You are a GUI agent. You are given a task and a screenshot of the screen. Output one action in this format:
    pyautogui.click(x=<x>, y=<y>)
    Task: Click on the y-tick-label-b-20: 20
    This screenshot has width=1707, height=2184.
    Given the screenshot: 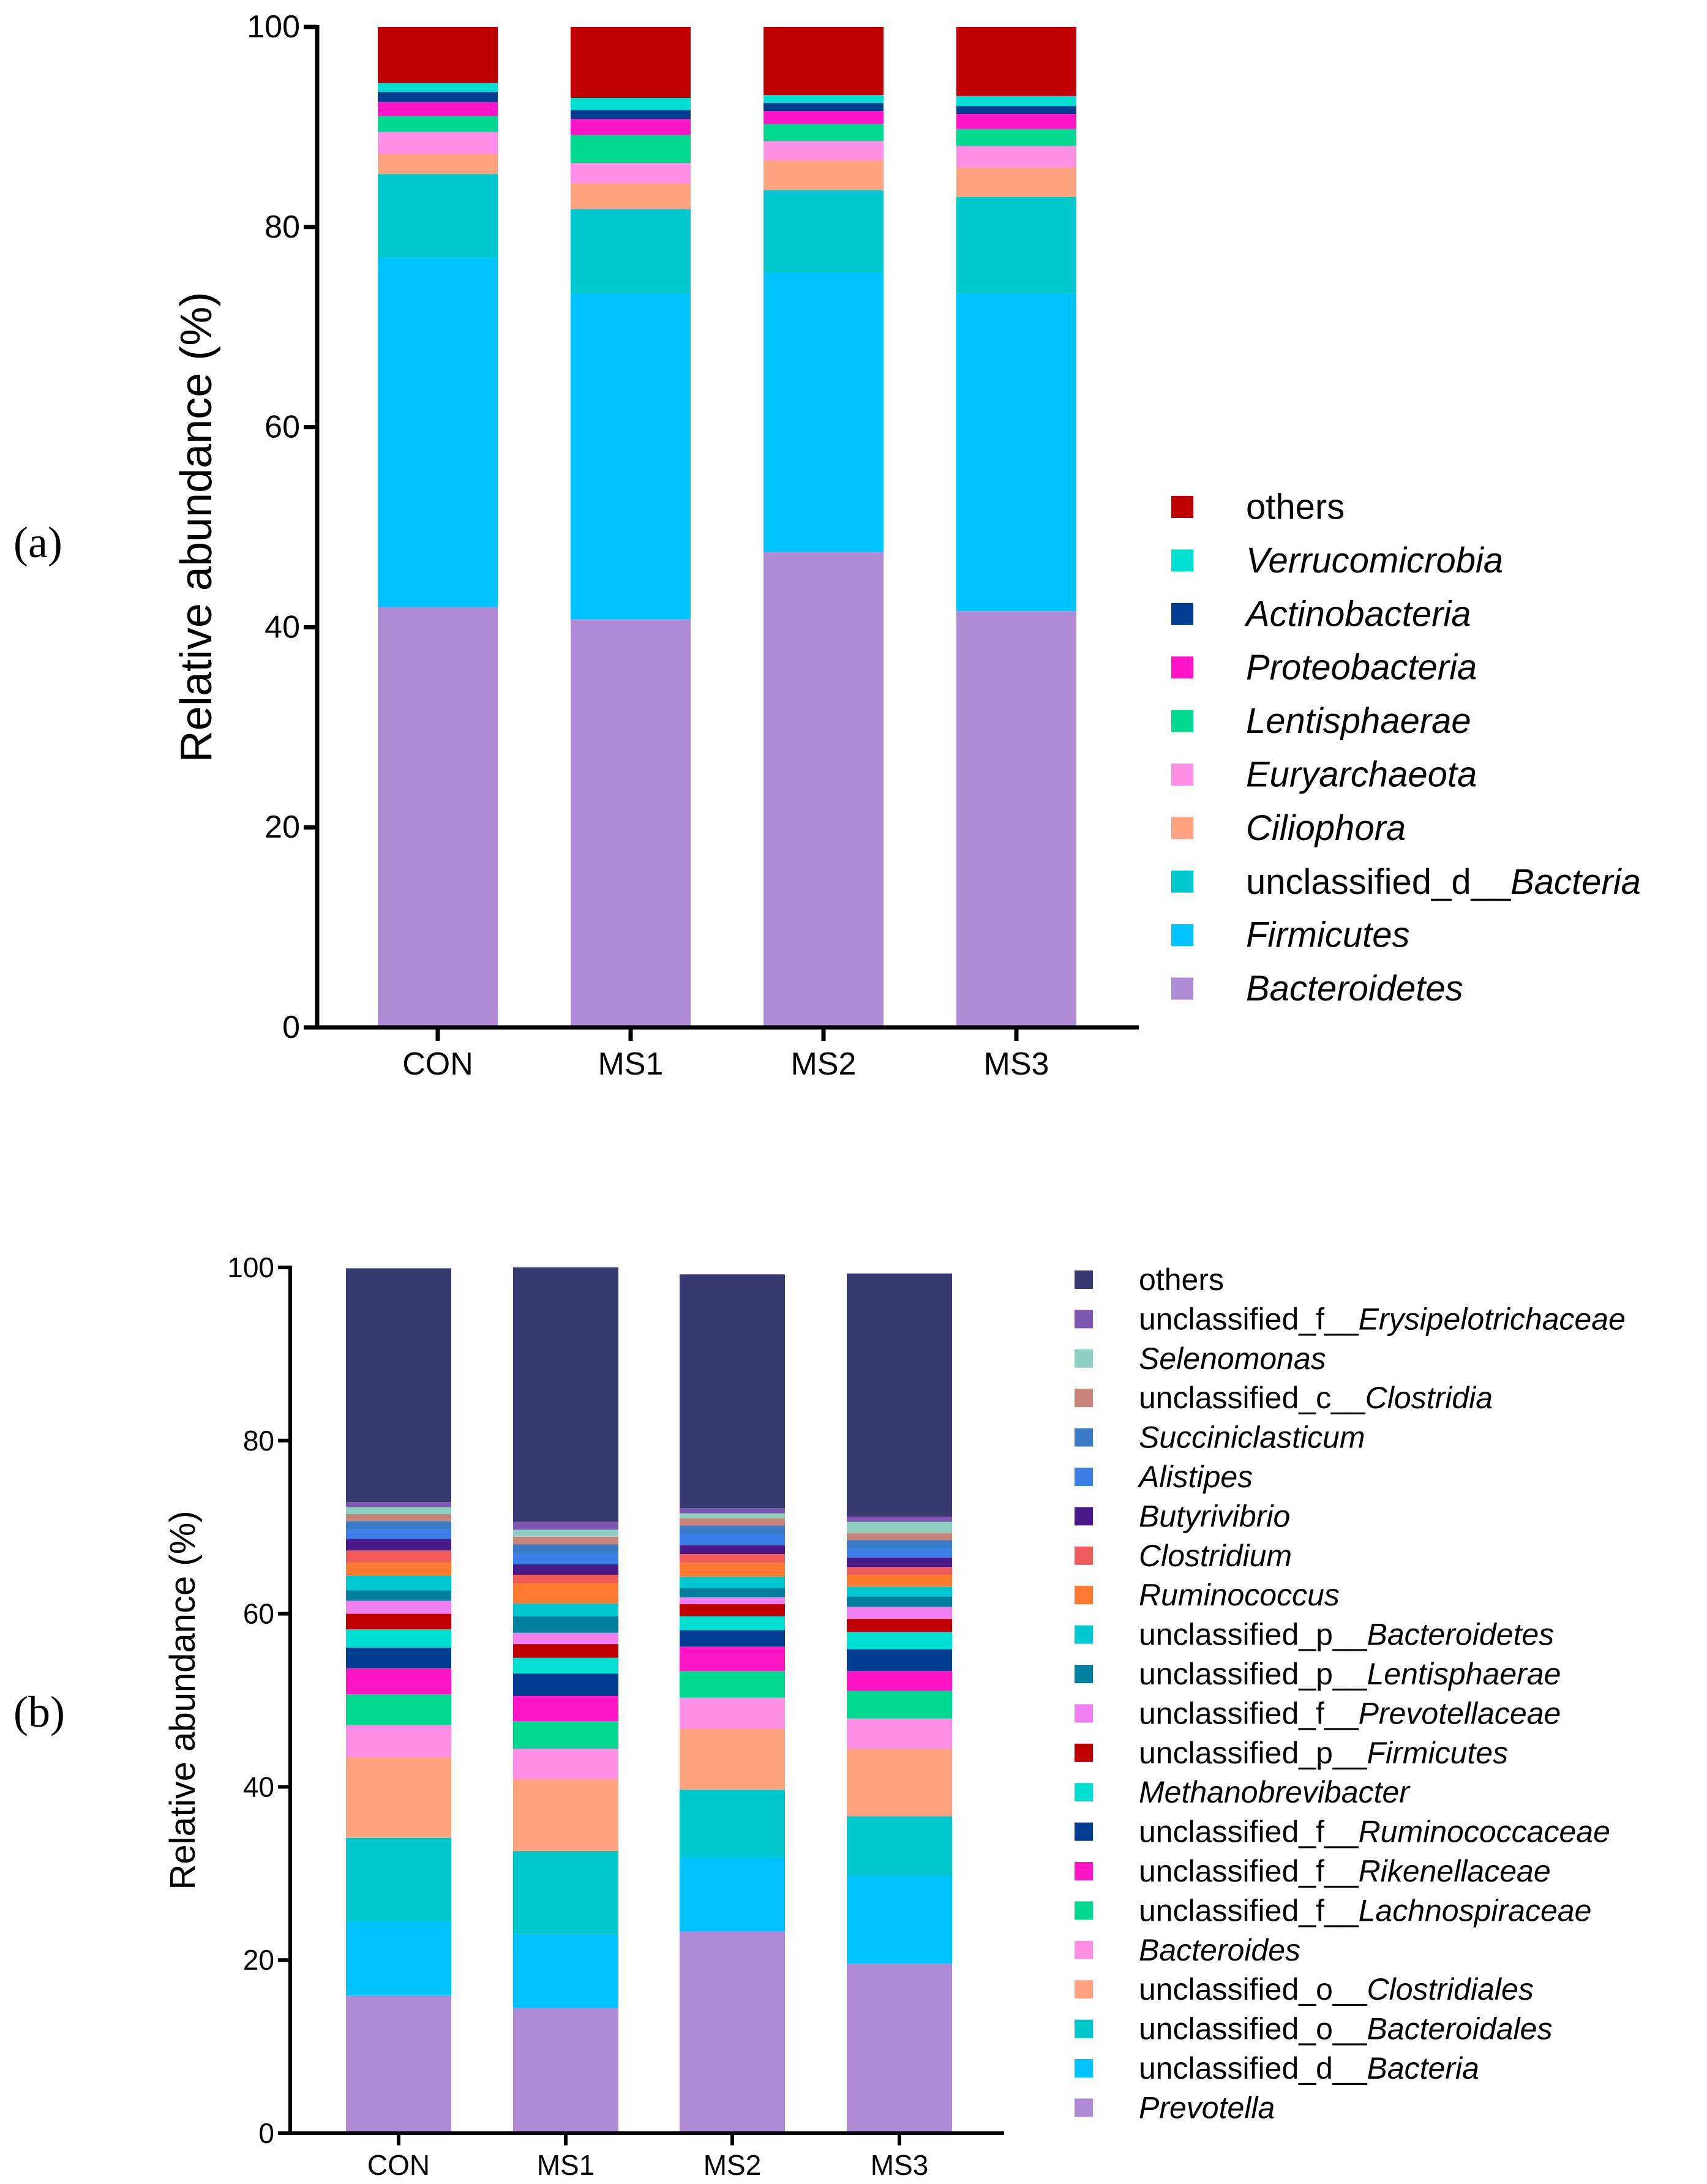 What is the action you would take?
    pyautogui.click(x=258, y=1960)
    